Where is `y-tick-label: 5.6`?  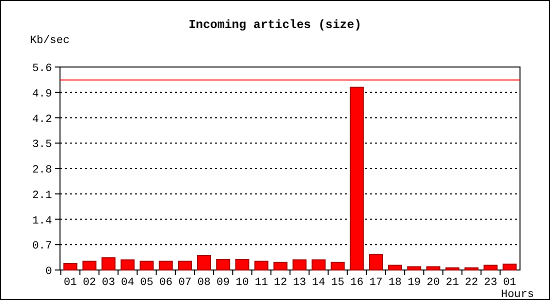
y-tick-label: 5.6 is located at coordinates (42, 69).